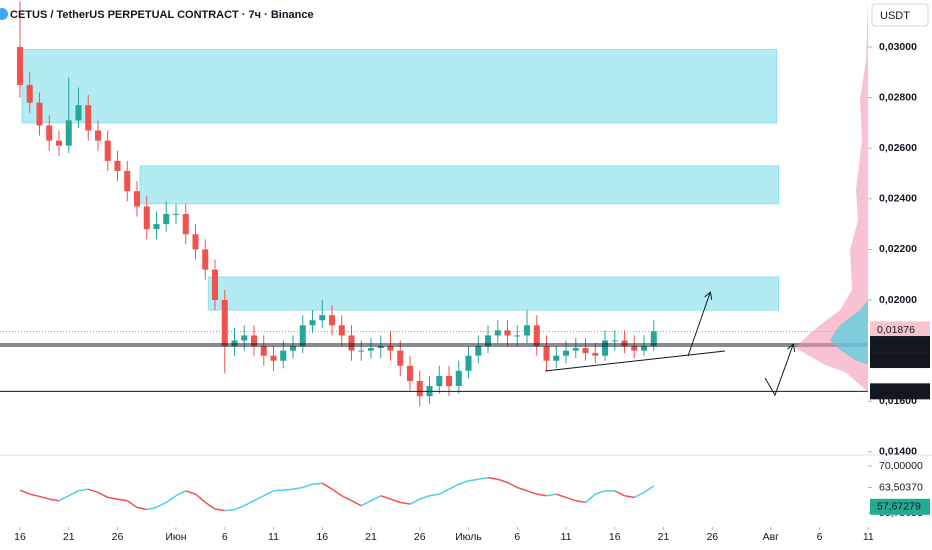 The width and height of the screenshot is (932, 550). Describe the element at coordinates (898, 97) in the screenshot. I see `y-tick-label: 0,02800` at that location.